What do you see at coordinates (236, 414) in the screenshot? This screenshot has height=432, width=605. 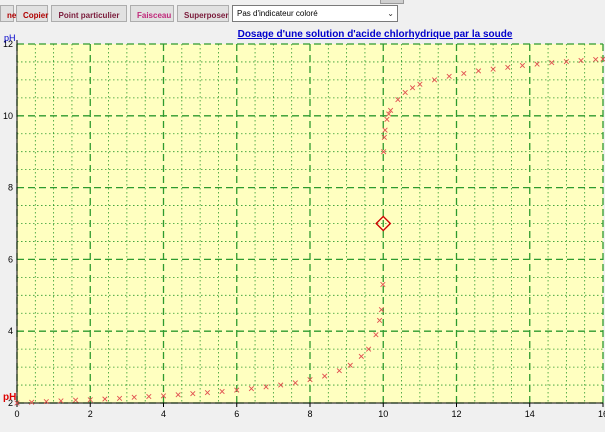 I see `x-tick-label: 6` at bounding box center [236, 414].